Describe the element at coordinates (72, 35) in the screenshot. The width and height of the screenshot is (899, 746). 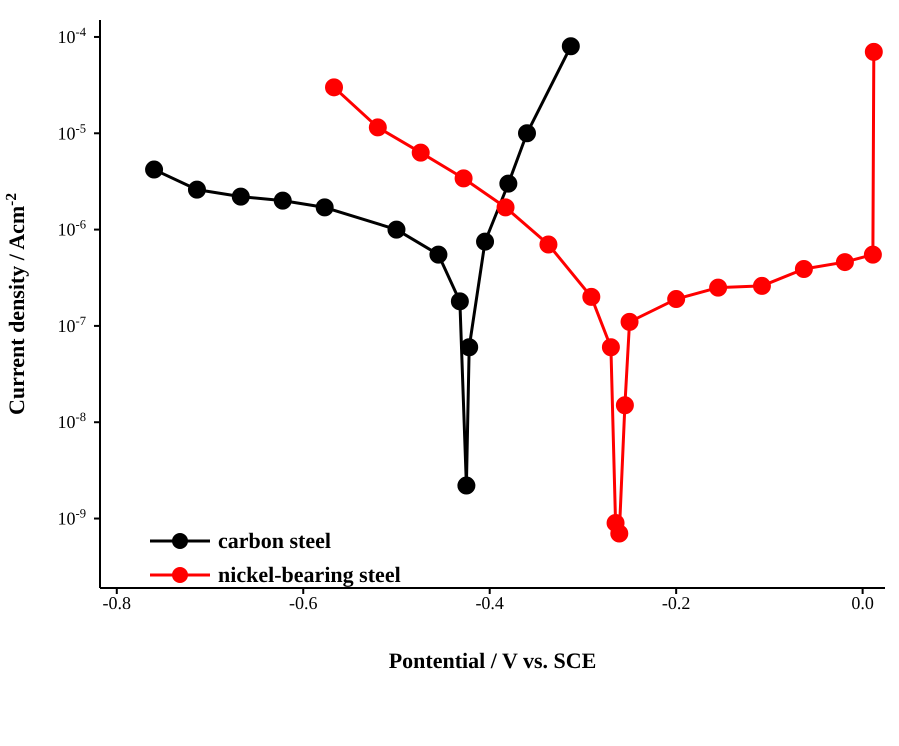
I see `y-tick-label: 10$^{-4}$` at that location.